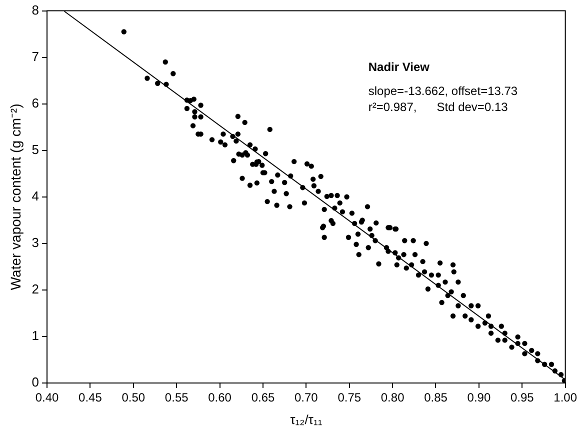 Image resolution: width=580 pixels, height=436 pixels. Describe the element at coordinates (36, 289) in the screenshot. I see `y-tick-label: 2` at that location.